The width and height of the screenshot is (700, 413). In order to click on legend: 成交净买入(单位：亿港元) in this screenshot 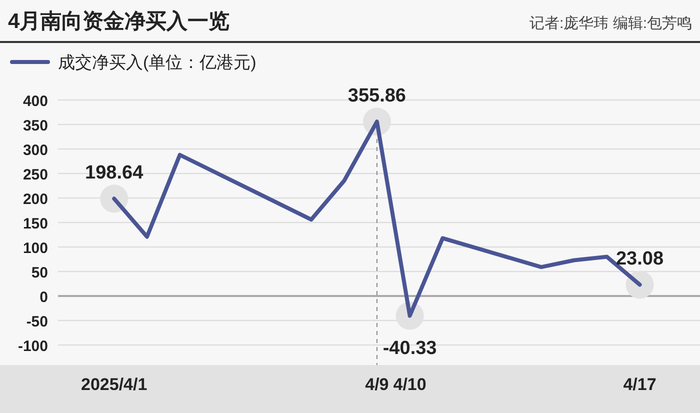, I will do `click(133, 62)`.